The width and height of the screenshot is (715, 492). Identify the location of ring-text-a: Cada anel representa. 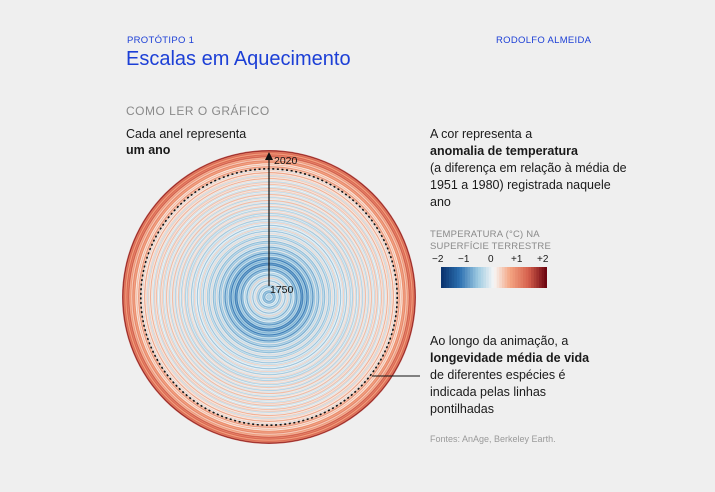
(186, 134).